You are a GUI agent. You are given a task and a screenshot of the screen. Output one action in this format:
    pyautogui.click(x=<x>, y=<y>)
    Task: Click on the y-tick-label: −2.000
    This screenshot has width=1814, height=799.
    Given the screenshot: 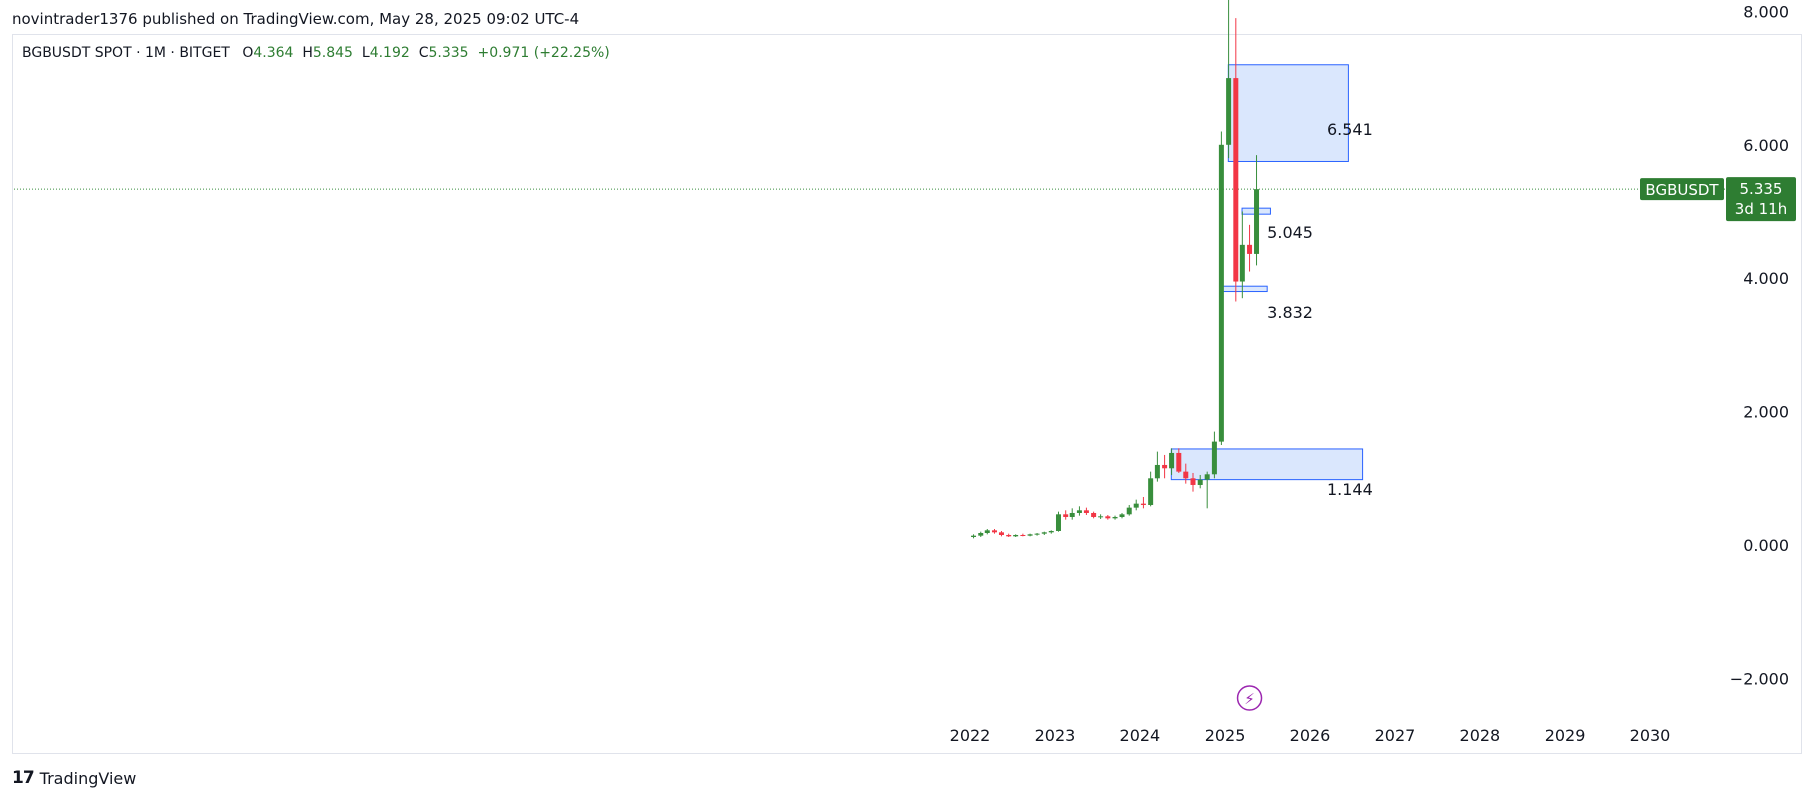 What is the action you would take?
    pyautogui.click(x=1759, y=678)
    